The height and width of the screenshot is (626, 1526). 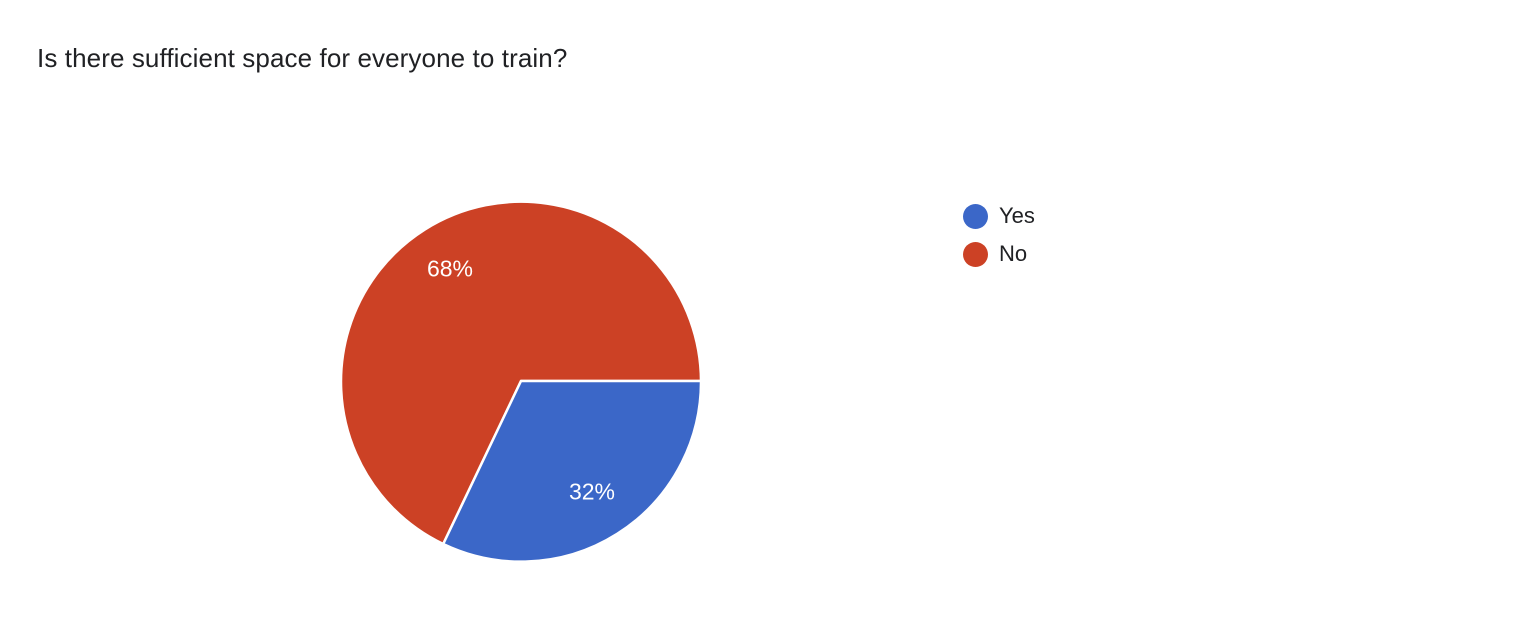 I want to click on legend-item-yes: Yes, so click(x=999, y=216).